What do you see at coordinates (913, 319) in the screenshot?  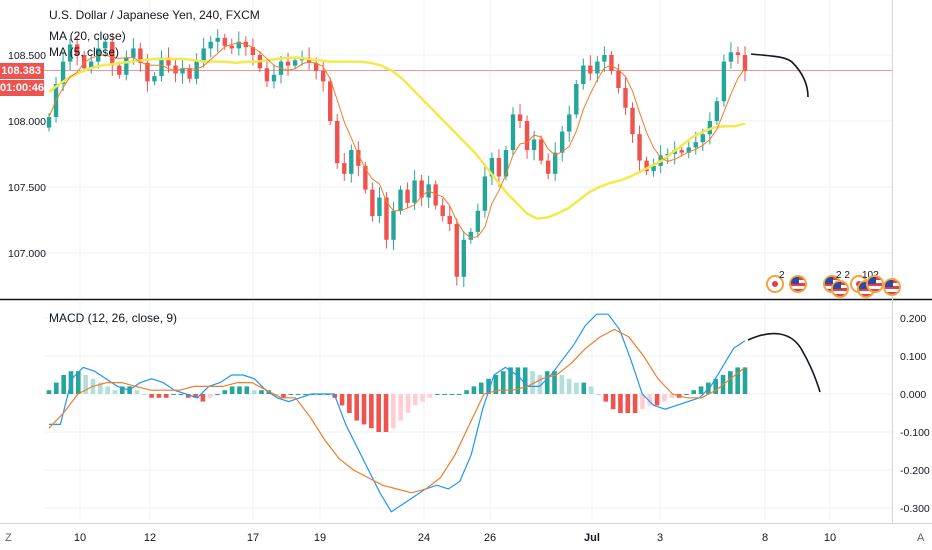 I see `macd-axis-label: 0.200` at bounding box center [913, 319].